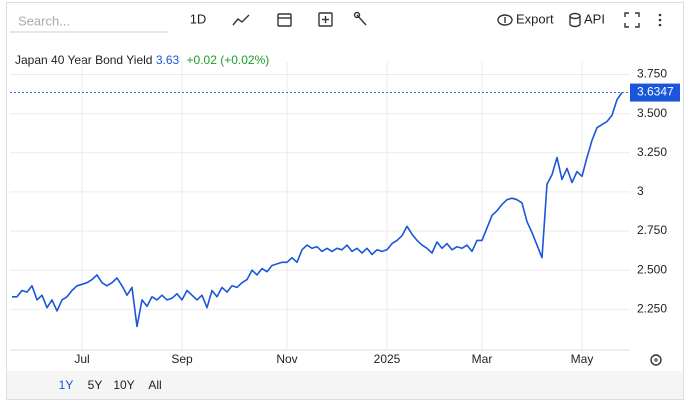 This screenshot has height=406, width=690. I want to click on x-tick-label: May, so click(582, 359).